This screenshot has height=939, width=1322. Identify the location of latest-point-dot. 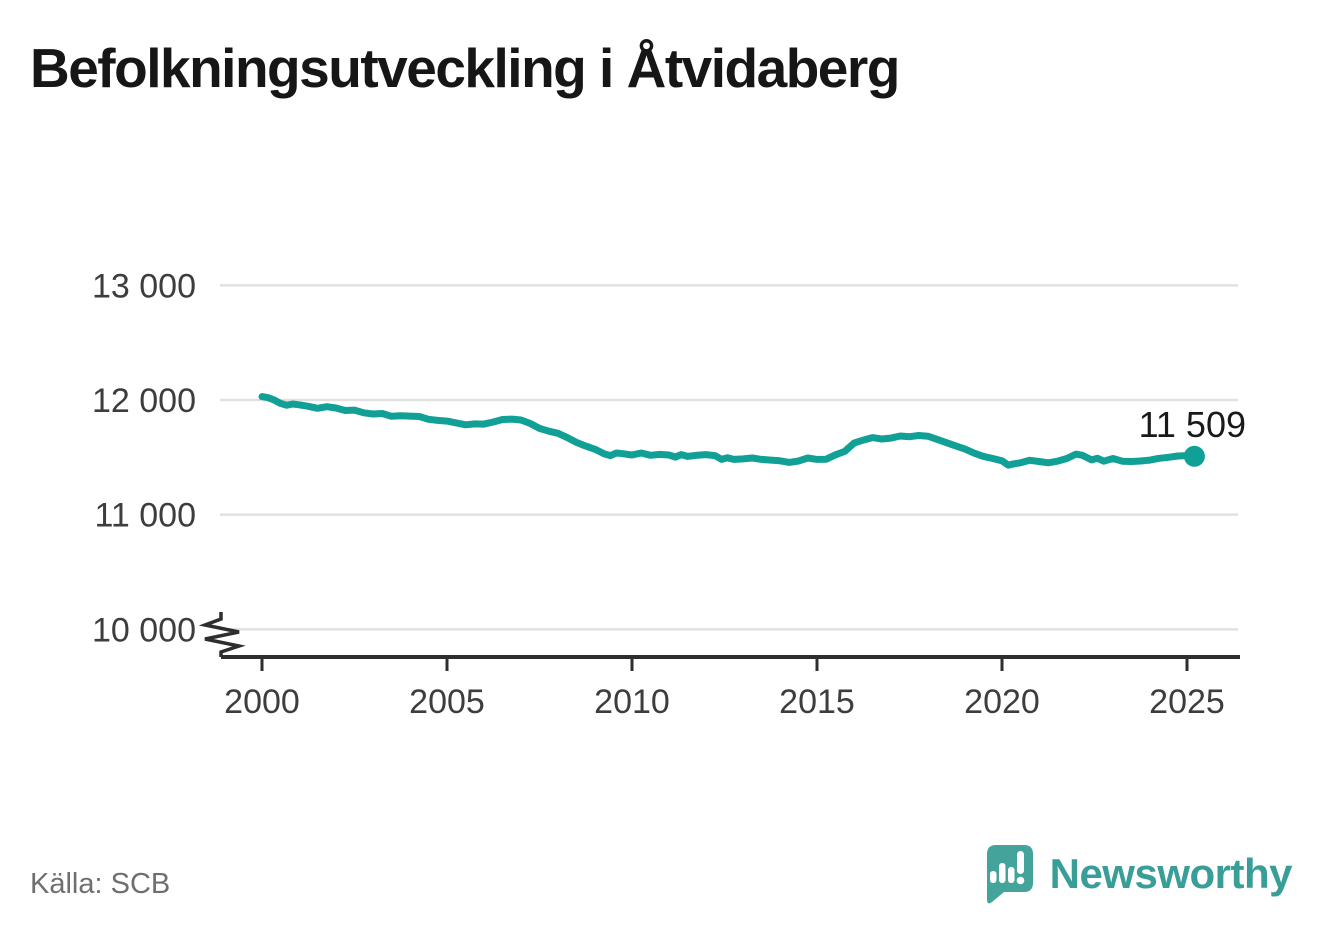
(1194, 456).